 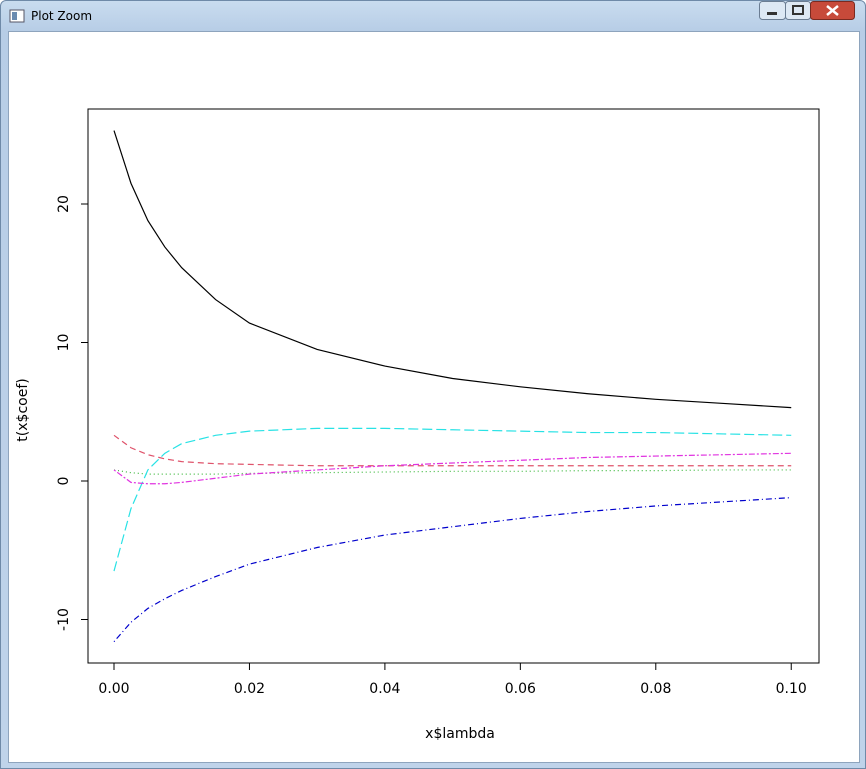 What do you see at coordinates (798, 10) in the screenshot?
I see `maximize-button` at bounding box center [798, 10].